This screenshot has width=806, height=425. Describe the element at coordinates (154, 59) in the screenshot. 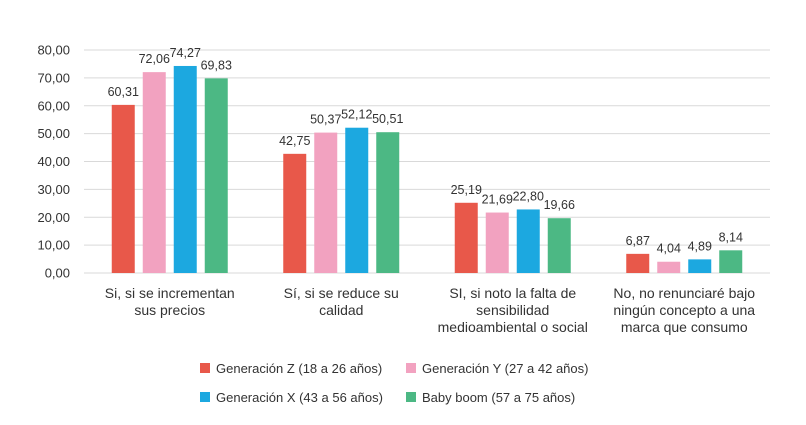

I see `data-label: 72,06` at that location.